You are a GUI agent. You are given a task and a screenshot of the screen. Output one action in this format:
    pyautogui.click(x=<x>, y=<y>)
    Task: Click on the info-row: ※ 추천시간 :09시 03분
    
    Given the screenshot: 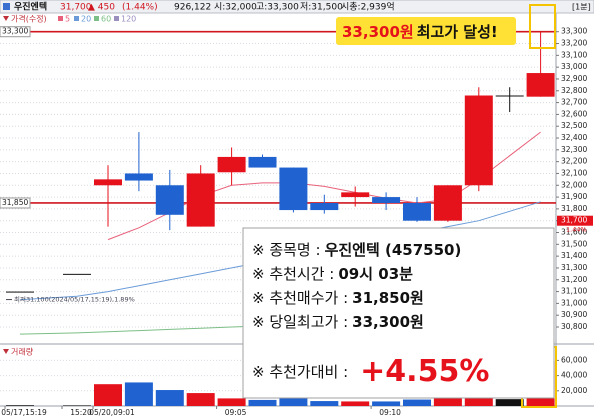 What is the action you would take?
    pyautogui.click(x=332, y=274)
    